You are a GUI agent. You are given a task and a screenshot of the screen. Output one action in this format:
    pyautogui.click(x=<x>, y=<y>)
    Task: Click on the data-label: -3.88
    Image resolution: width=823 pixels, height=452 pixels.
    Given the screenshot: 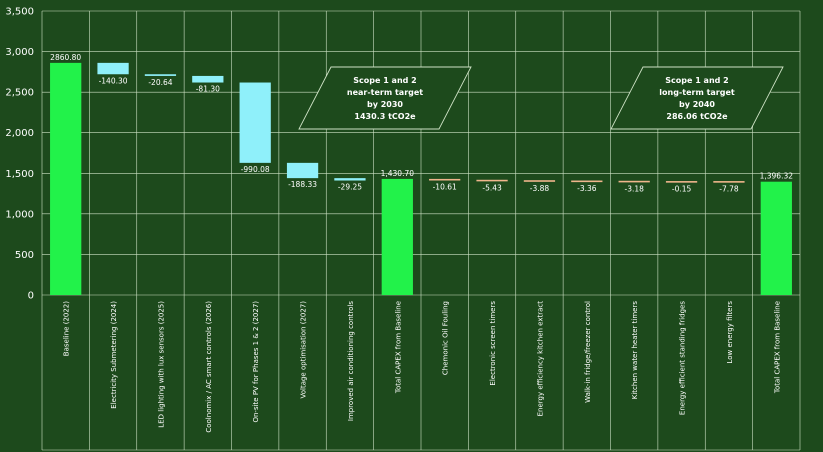 What is the action you would take?
    pyautogui.click(x=540, y=188)
    